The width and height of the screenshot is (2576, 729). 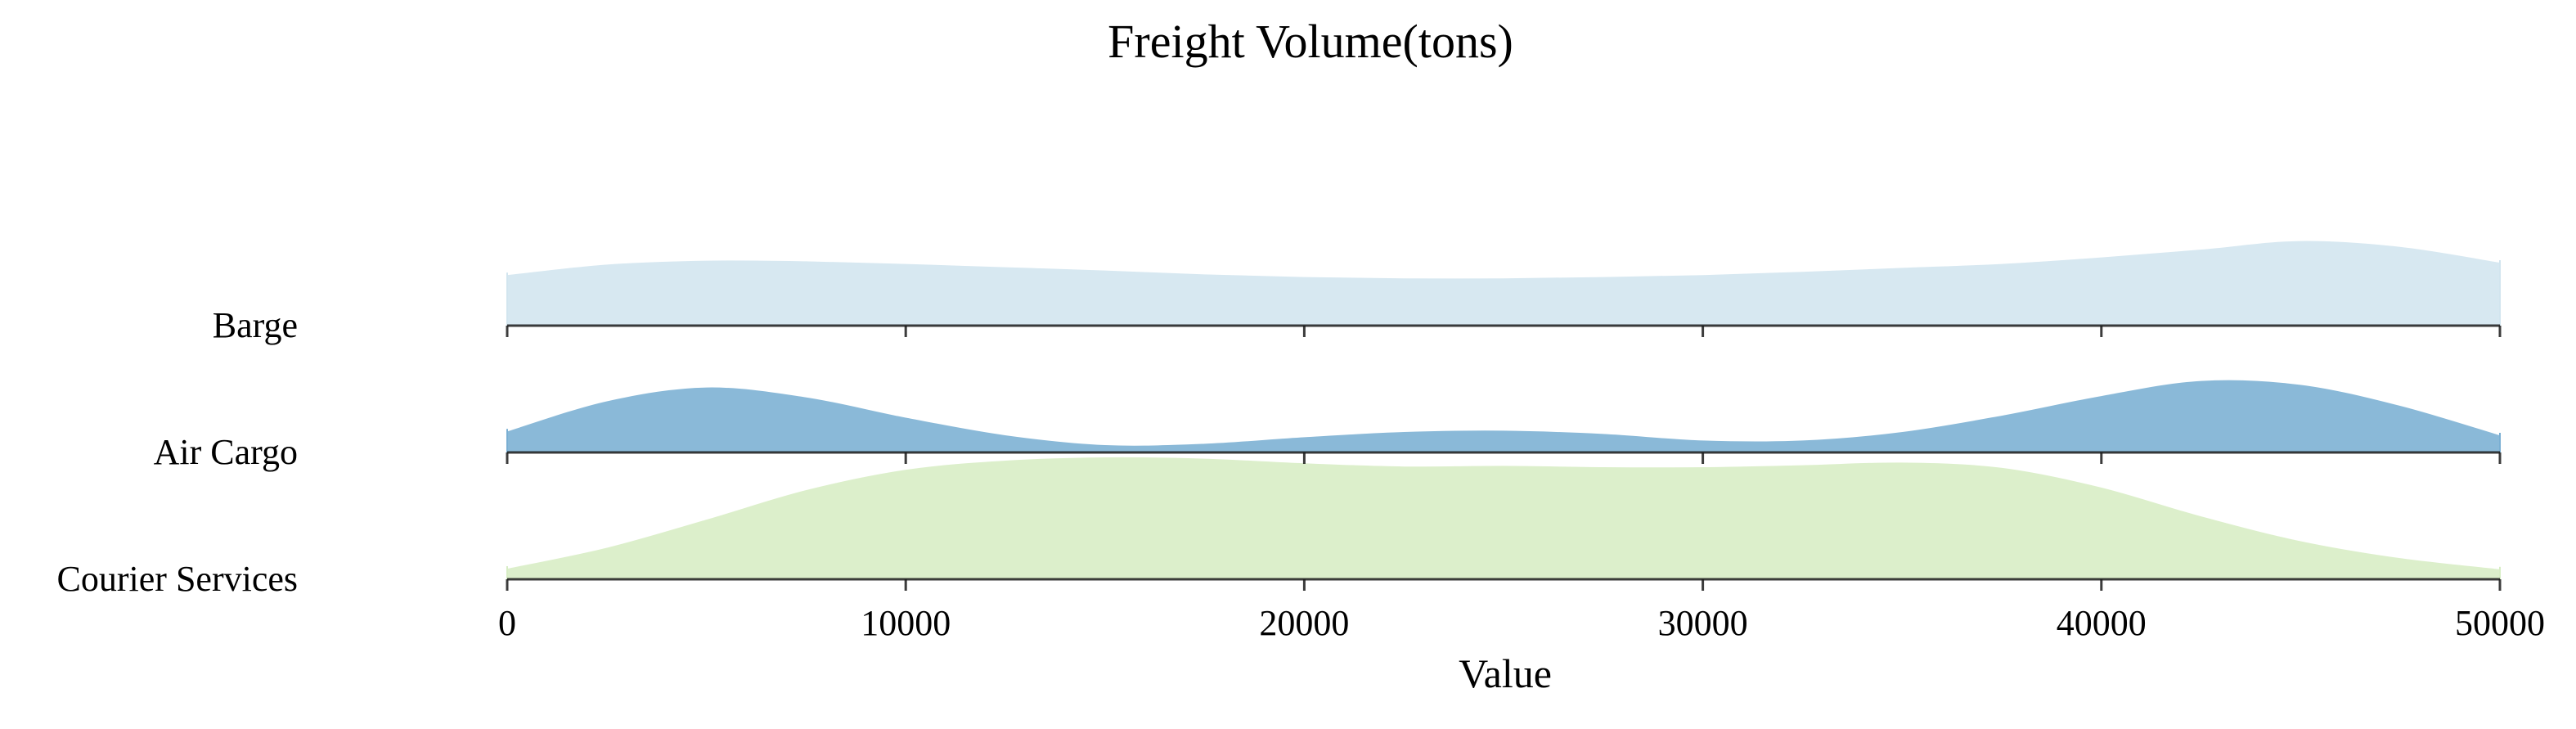 What do you see at coordinates (1505, 673) in the screenshot?
I see `x-axis-title: Value` at bounding box center [1505, 673].